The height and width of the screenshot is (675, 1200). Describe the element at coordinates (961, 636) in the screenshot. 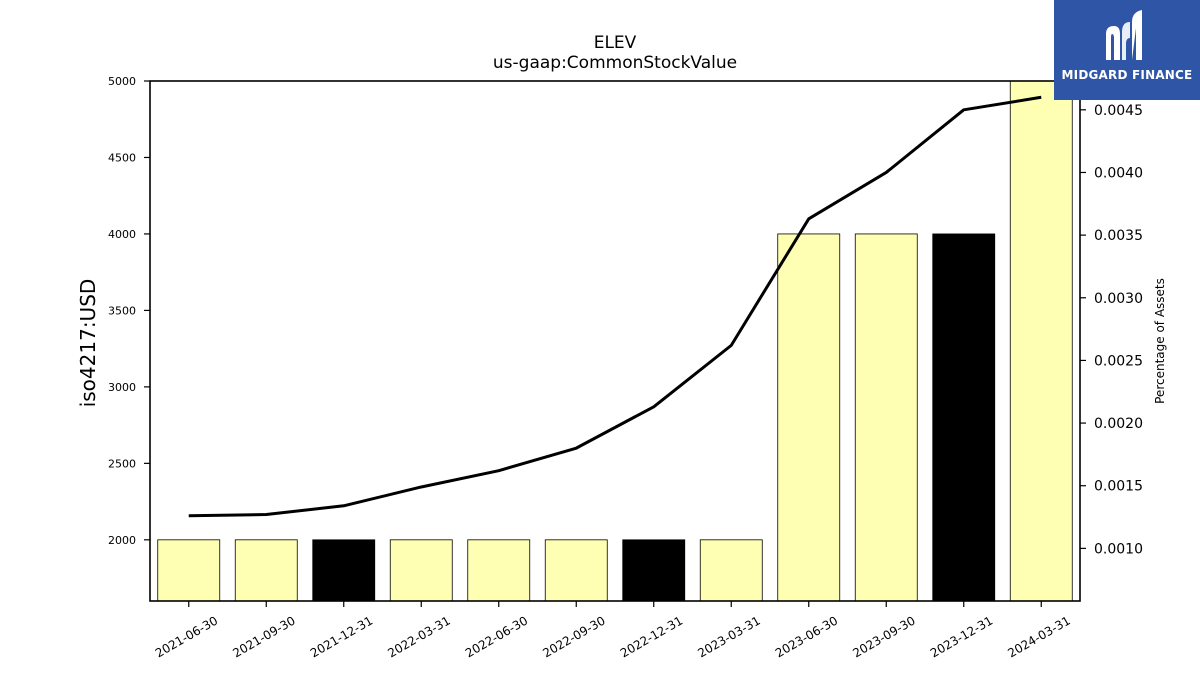

I see `x-tick-label: 2023-12-31` at that location.